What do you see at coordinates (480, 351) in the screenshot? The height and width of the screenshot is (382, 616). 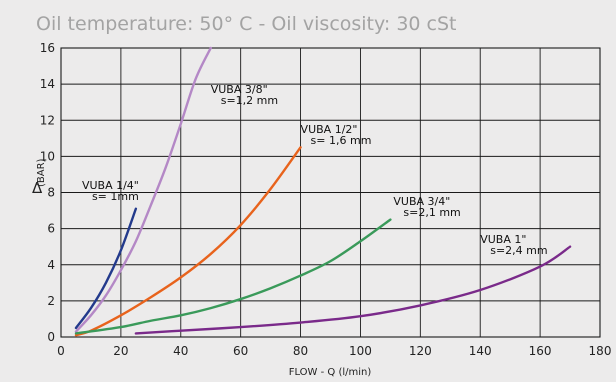 I see `x-tick-140: 140` at bounding box center [480, 351].